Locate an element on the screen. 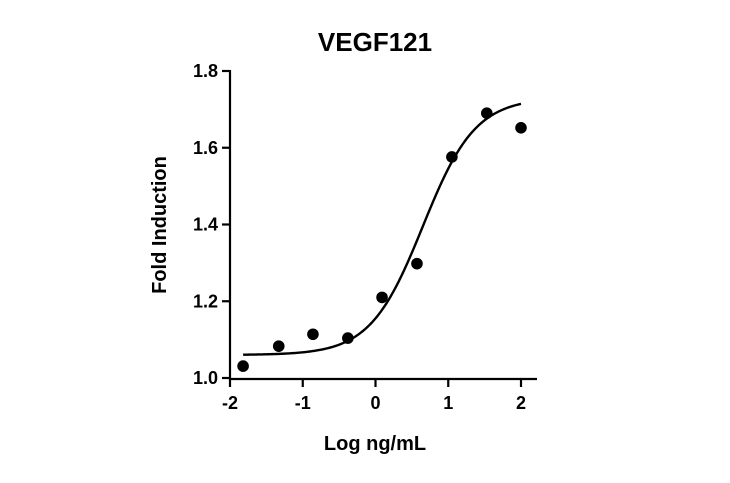 Image resolution: width=730 pixels, height=483 pixels. x-axis-label: Log ng/mL is located at coordinates (375, 444).